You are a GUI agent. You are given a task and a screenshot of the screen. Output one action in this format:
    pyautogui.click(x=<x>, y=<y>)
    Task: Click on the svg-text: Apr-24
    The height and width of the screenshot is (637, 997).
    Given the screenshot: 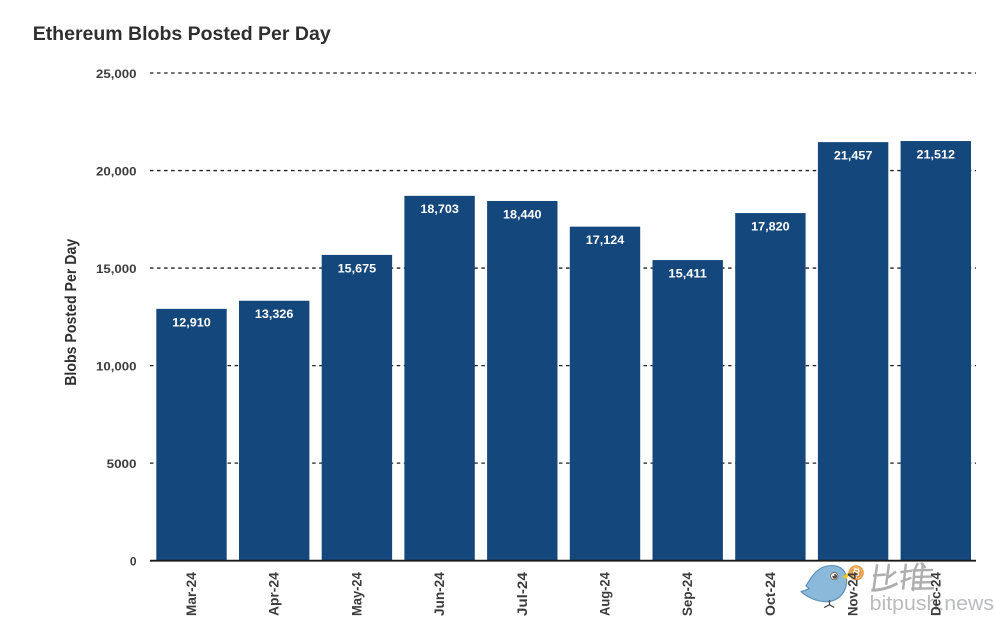 What is the action you would take?
    pyautogui.click(x=274, y=594)
    